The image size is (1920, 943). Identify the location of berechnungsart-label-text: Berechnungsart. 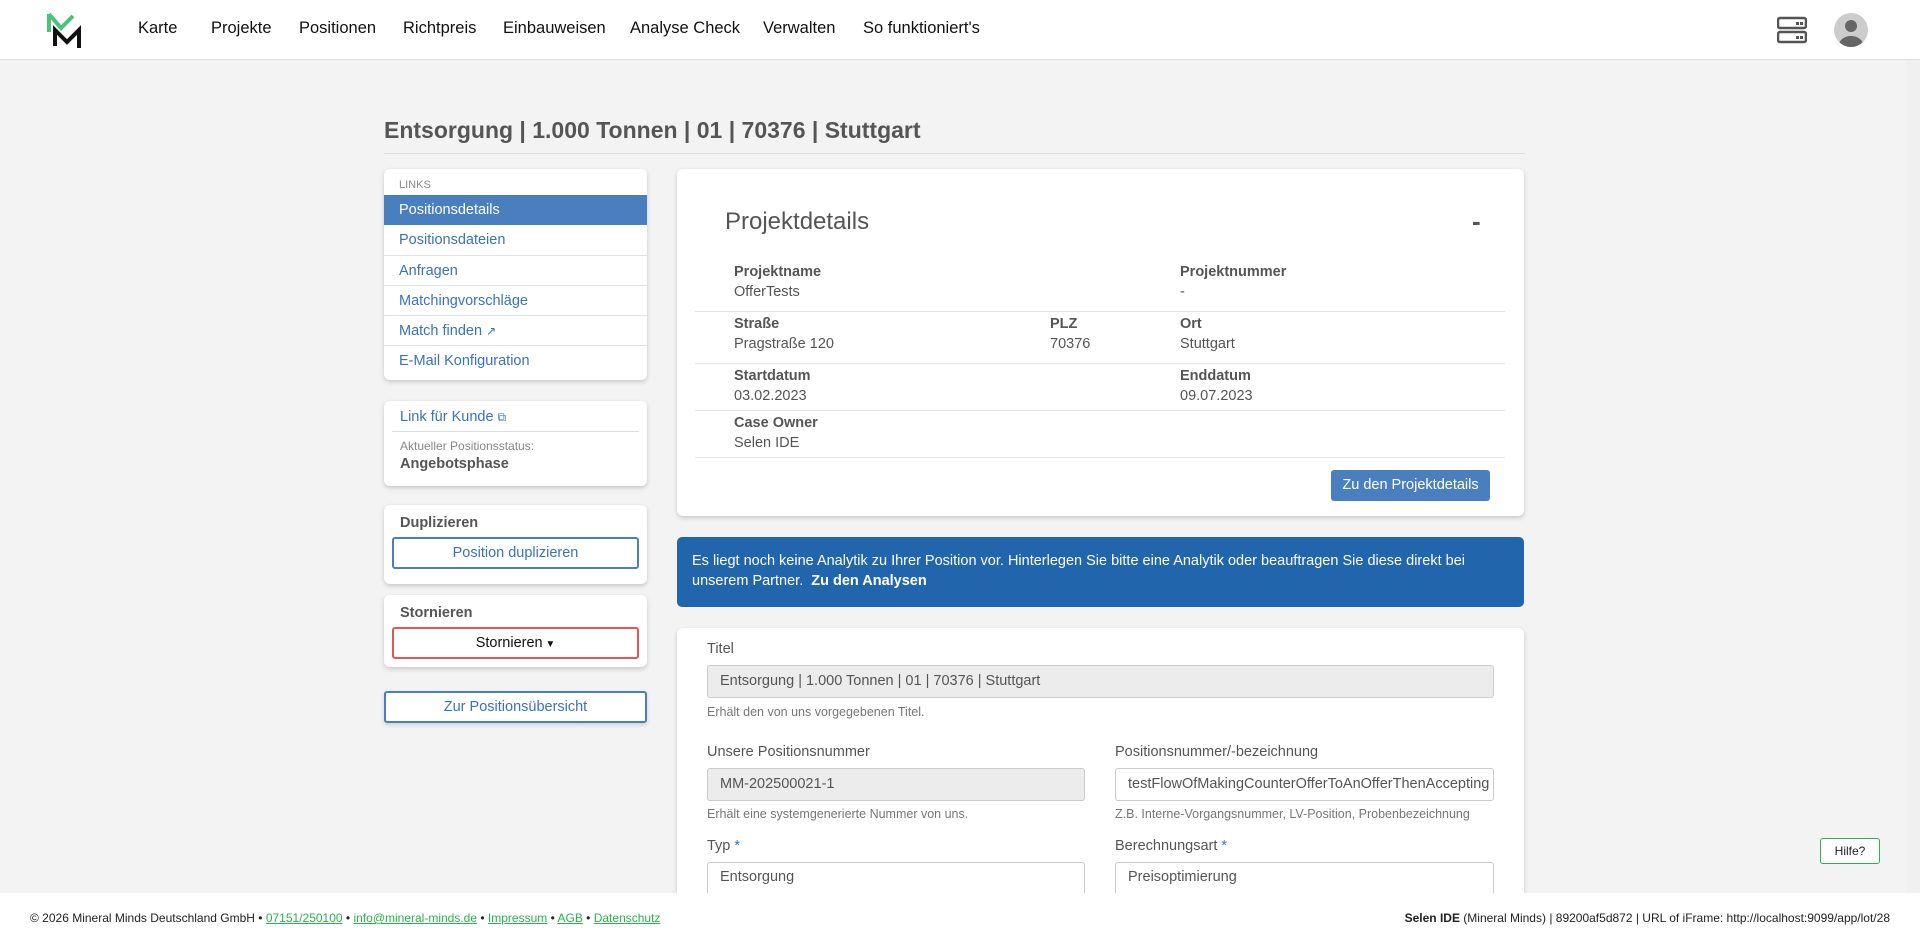
(1166, 846).